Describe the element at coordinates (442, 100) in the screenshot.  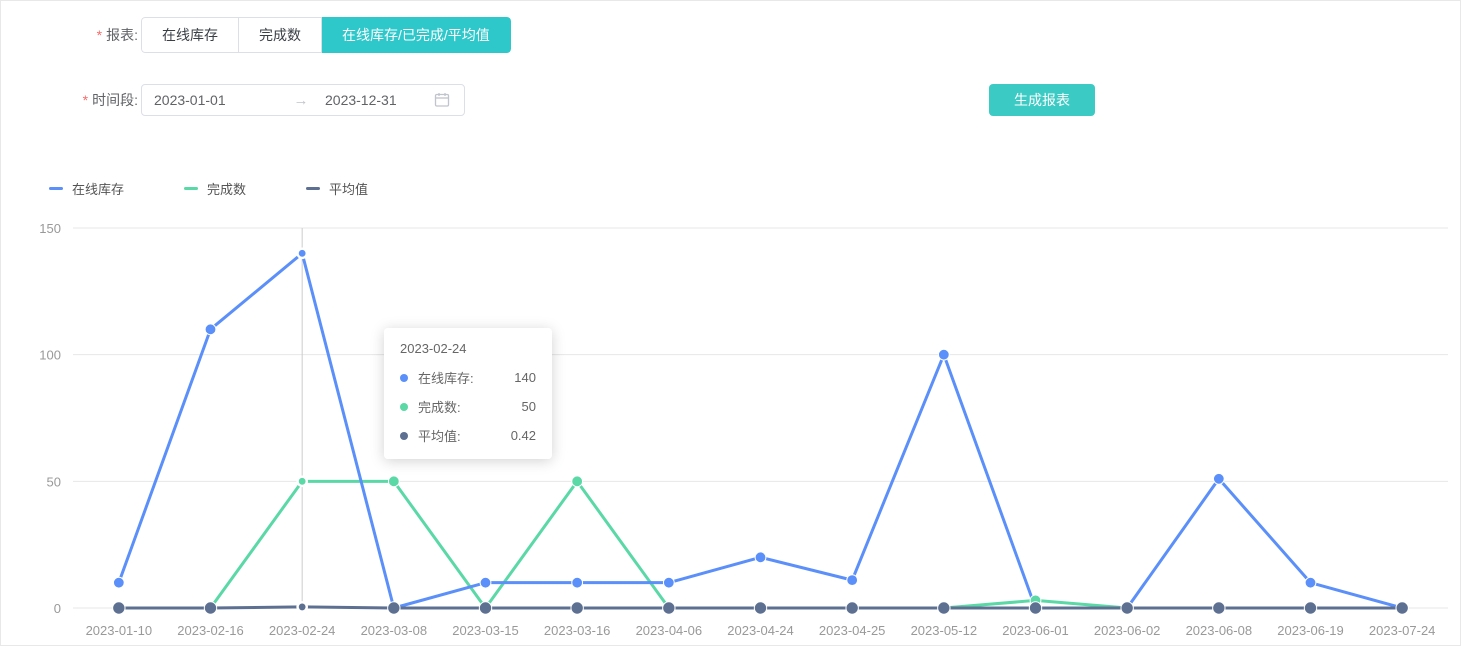
I see `calendar-icon` at that location.